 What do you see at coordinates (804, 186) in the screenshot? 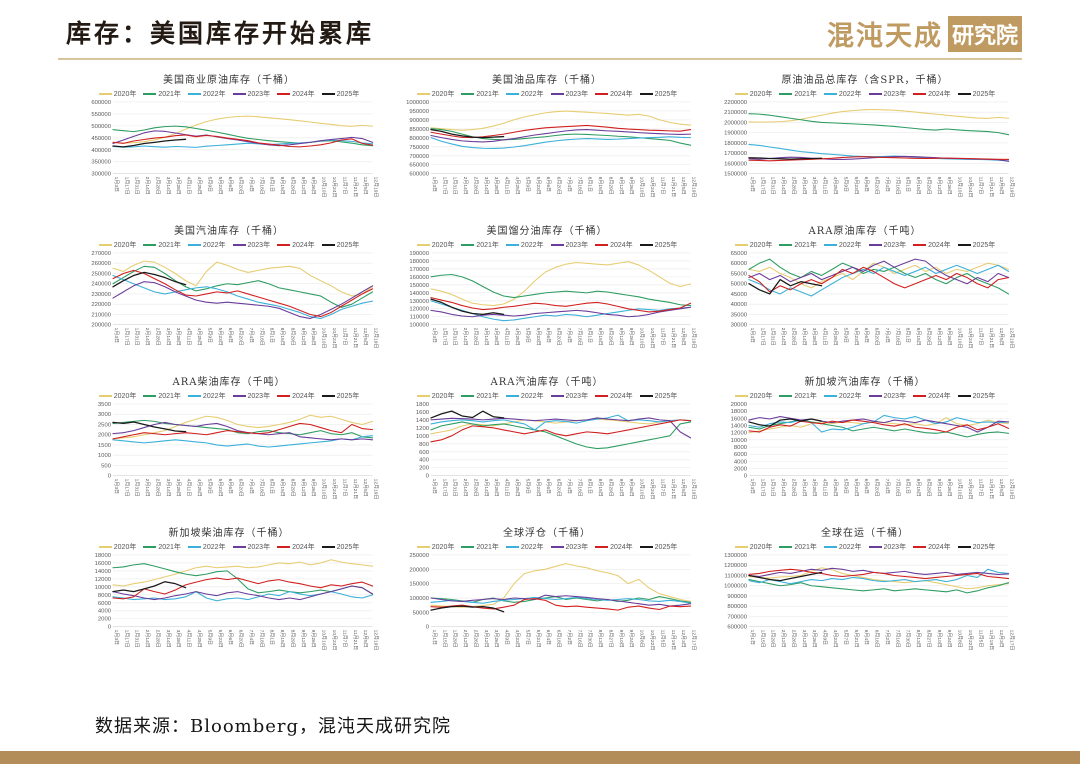
I see `svg-text: 3月14日` at bounding box center [804, 186].